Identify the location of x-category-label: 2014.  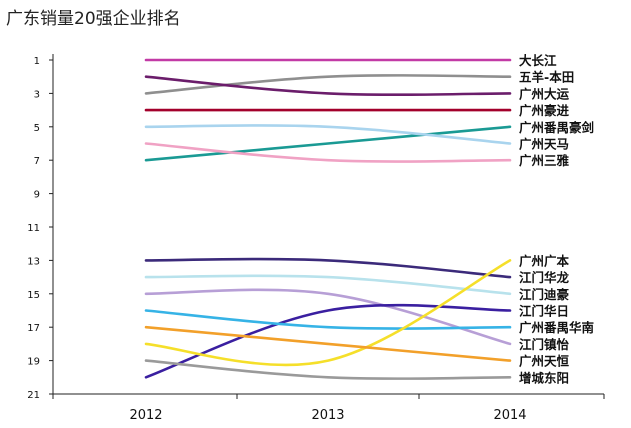
(509, 415).